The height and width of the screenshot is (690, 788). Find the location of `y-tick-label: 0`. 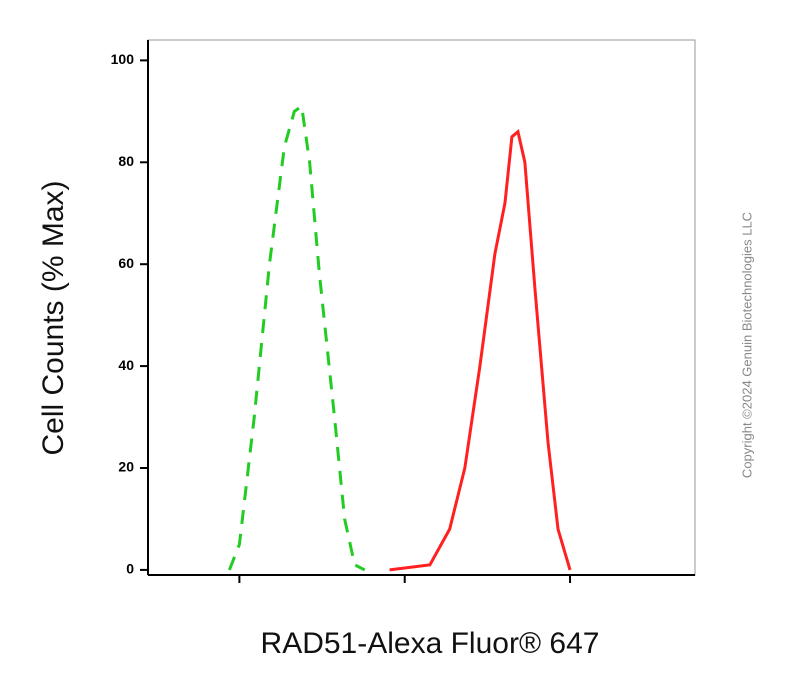

y-tick-label: 0 is located at coordinates (130, 569).